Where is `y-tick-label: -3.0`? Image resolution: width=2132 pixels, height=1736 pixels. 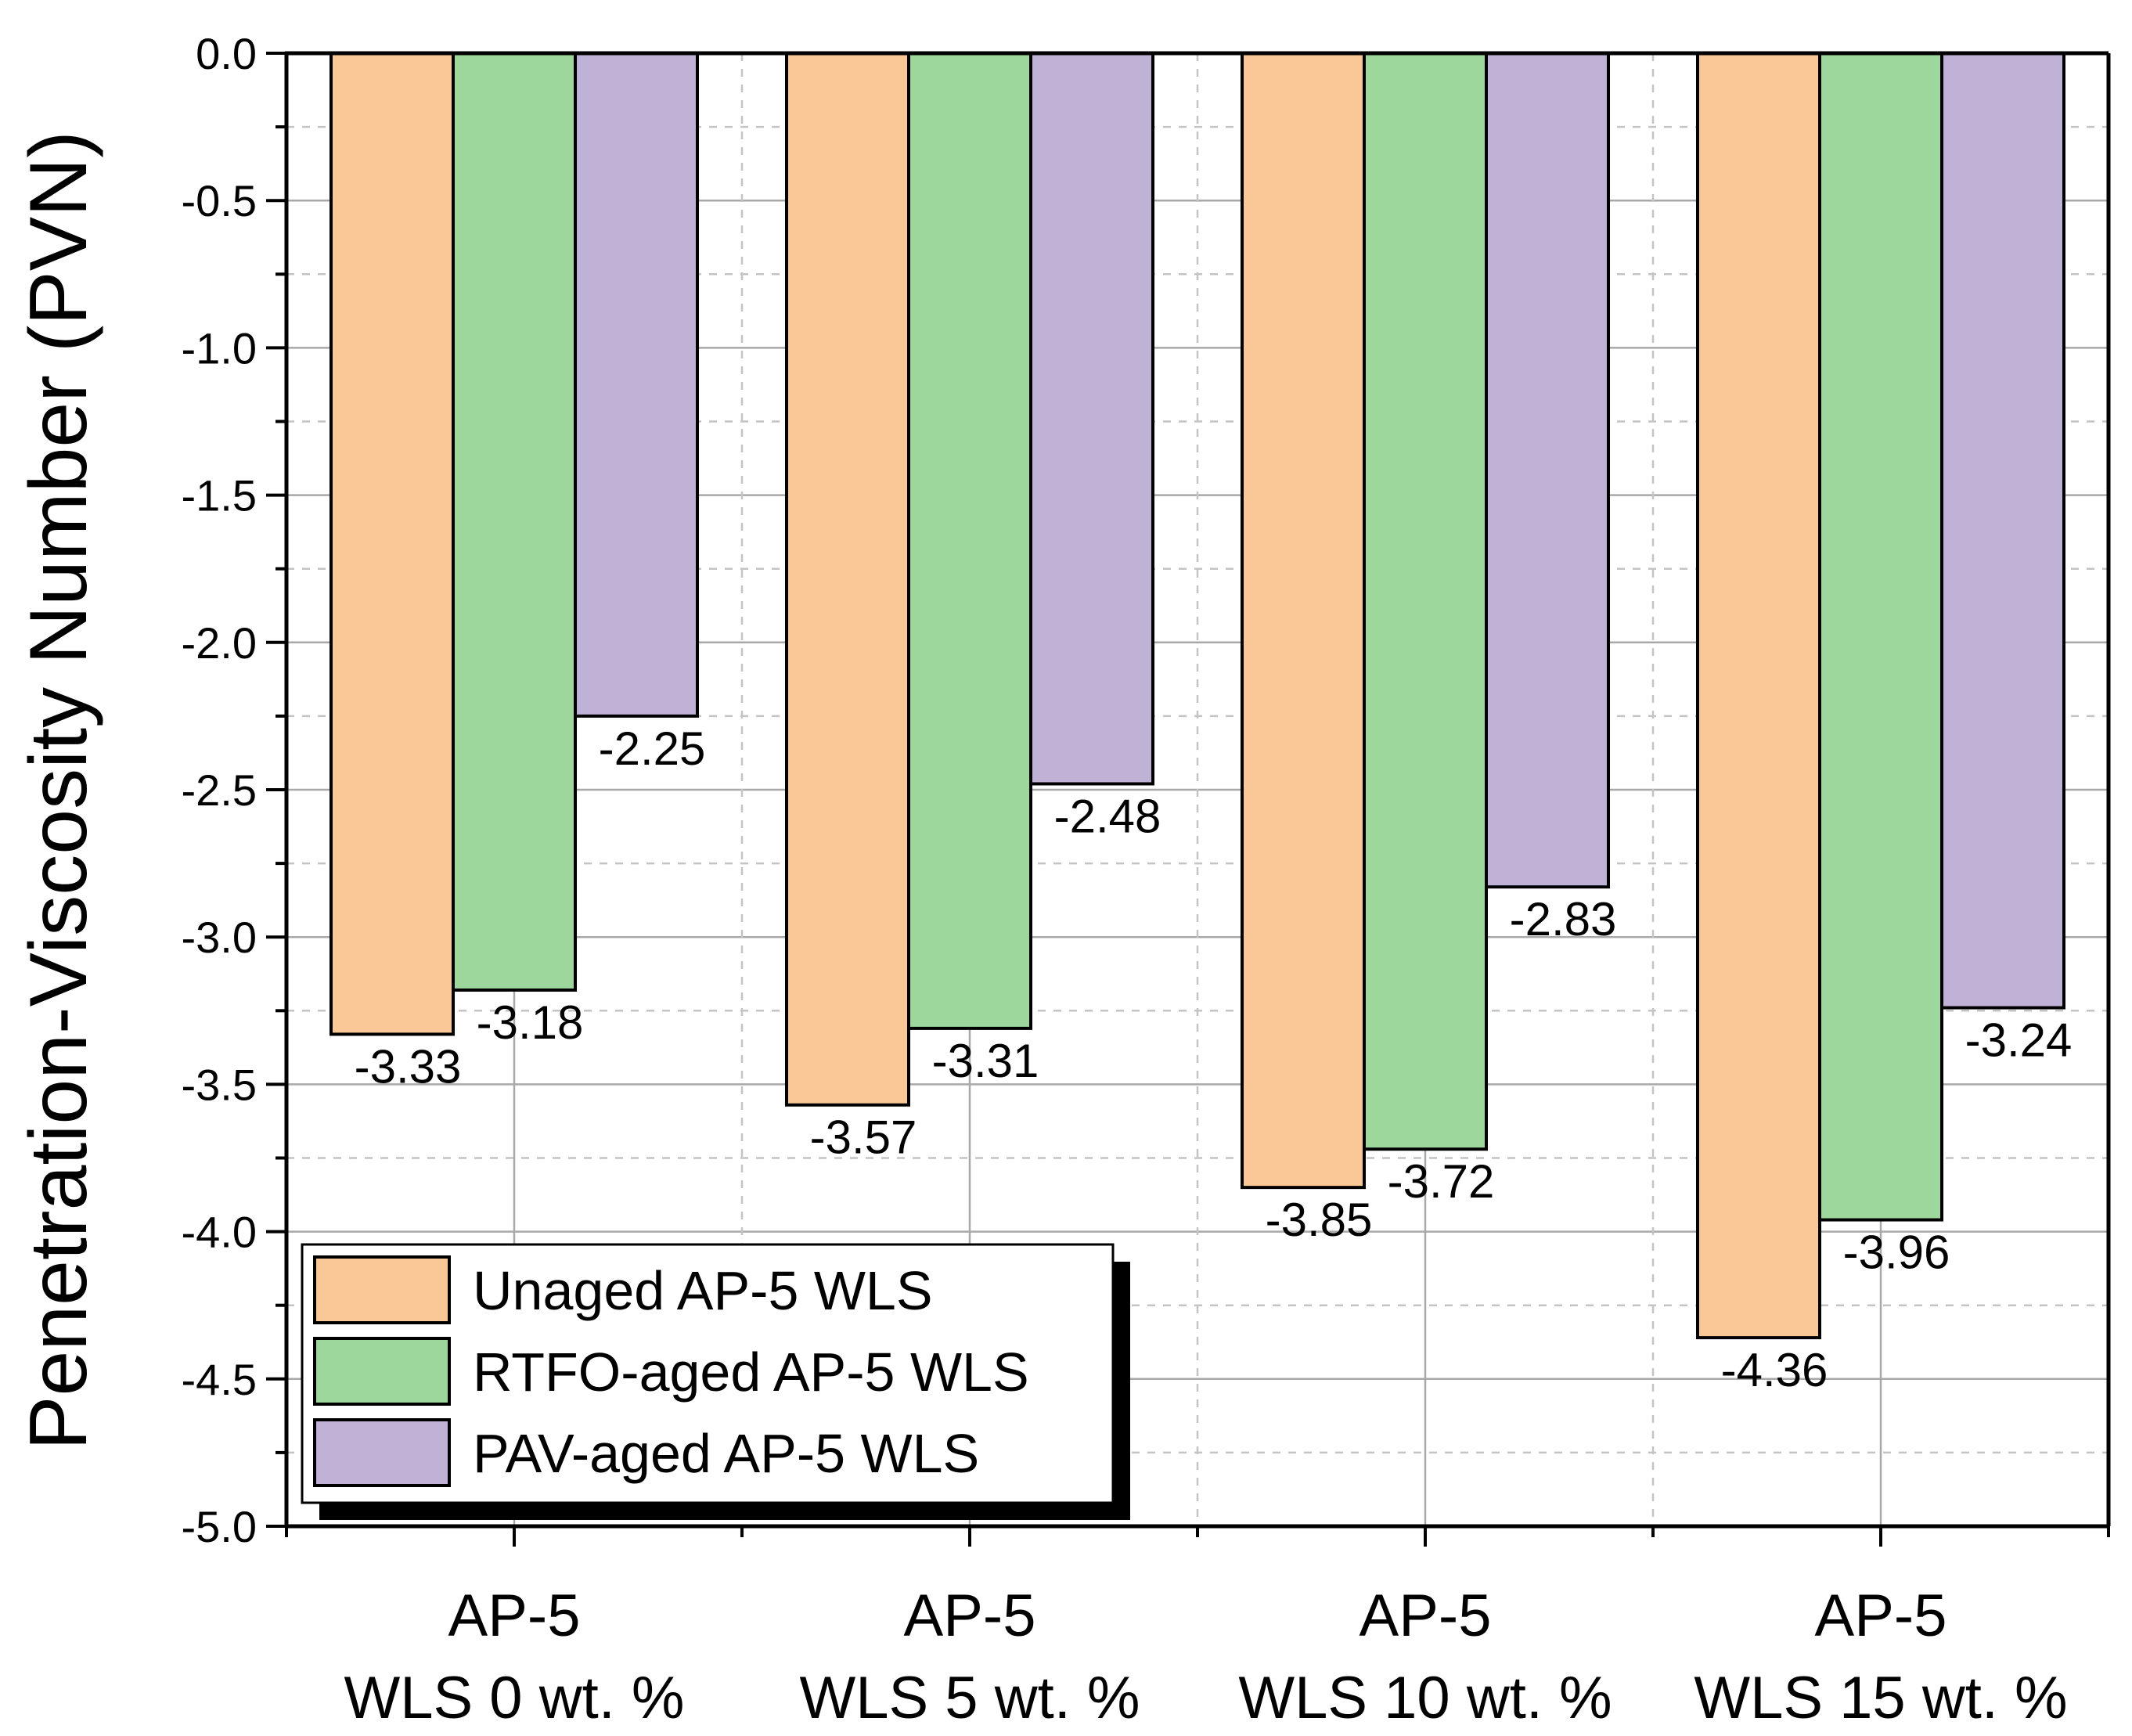
y-tick-label: -3.0 is located at coordinates (219, 938).